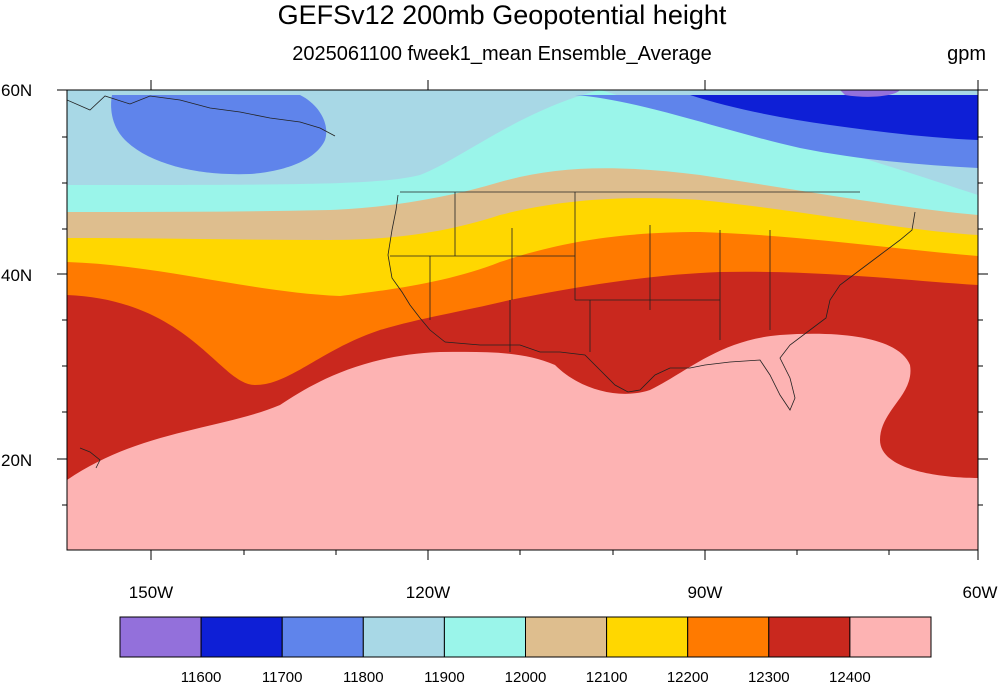  Describe the element at coordinates (16, 460) in the screenshot. I see `lat-label-20n: 20N` at that location.